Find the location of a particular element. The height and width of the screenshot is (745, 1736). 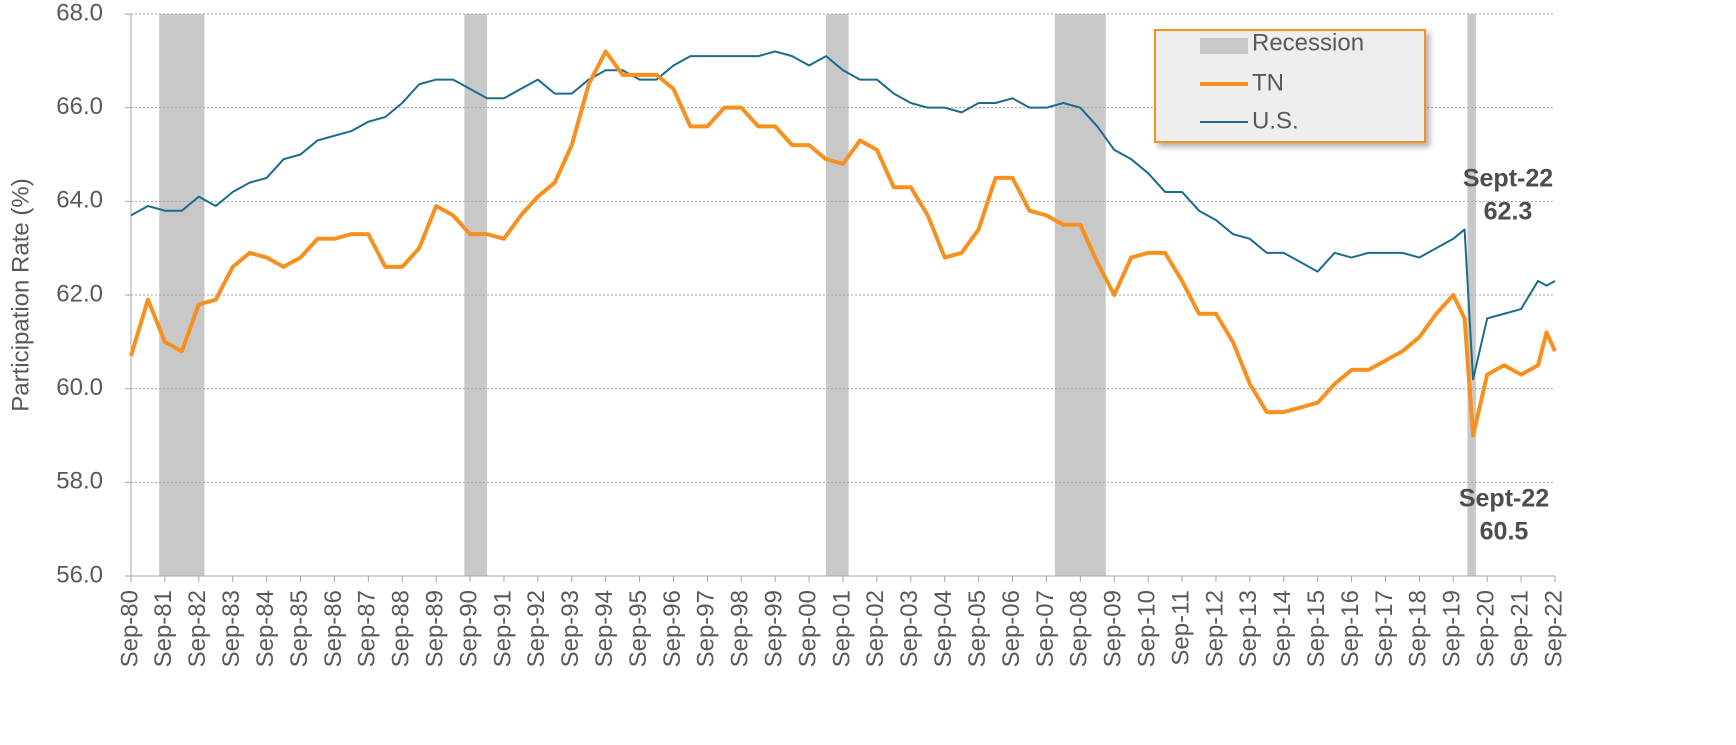

x-tick-label: Sep-06 is located at coordinates (1011, 628).